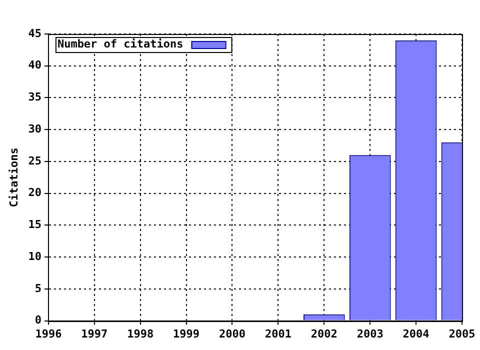  Describe the element at coordinates (38, 320) in the screenshot. I see `y-tick-label: 0` at that location.